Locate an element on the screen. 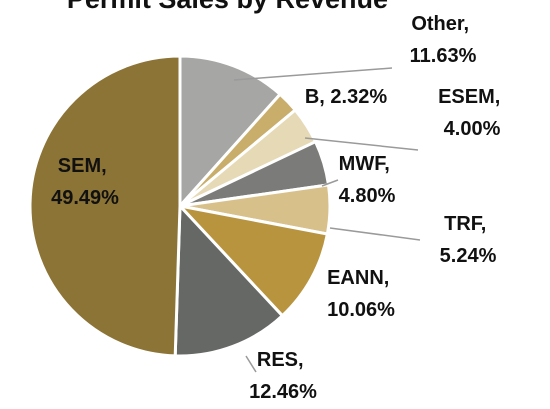 The image size is (550, 409). data-label: EANN, 10.06% is located at coordinates (361, 294).